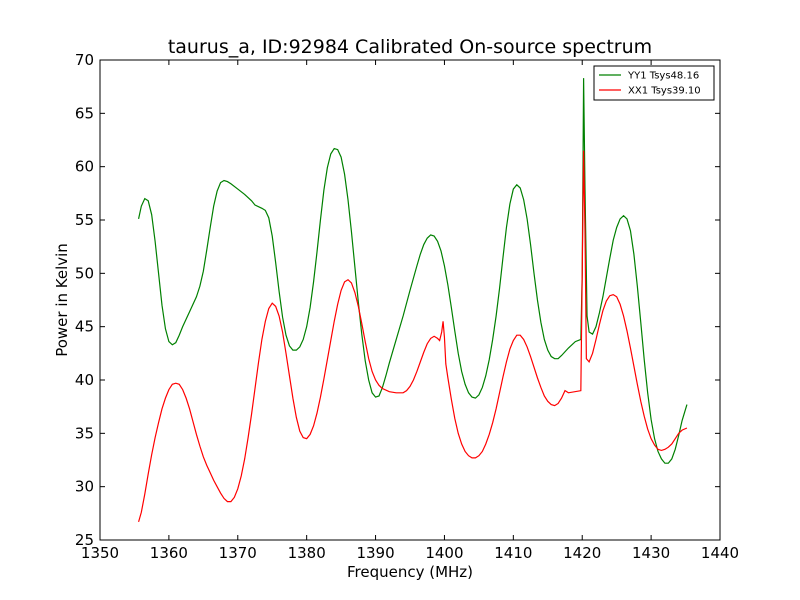 This screenshot has height=600, width=800. I want to click on legend-box, so click(654, 83).